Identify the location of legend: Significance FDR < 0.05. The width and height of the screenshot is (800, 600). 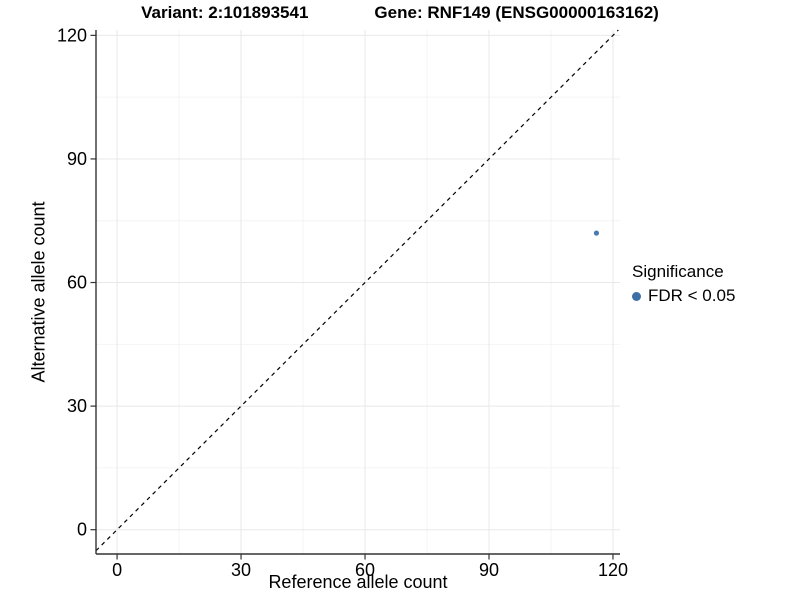
(683, 284).